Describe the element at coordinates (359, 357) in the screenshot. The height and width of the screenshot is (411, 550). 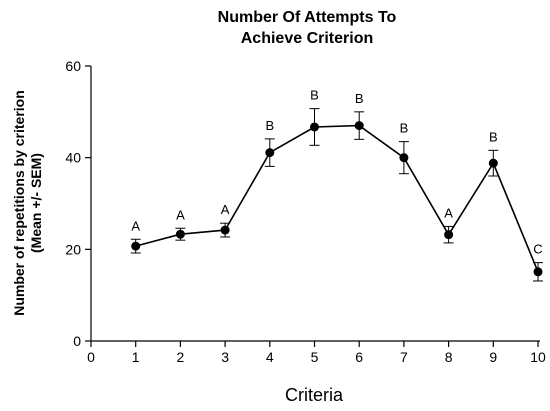
I see `x-tick-label: 6` at that location.